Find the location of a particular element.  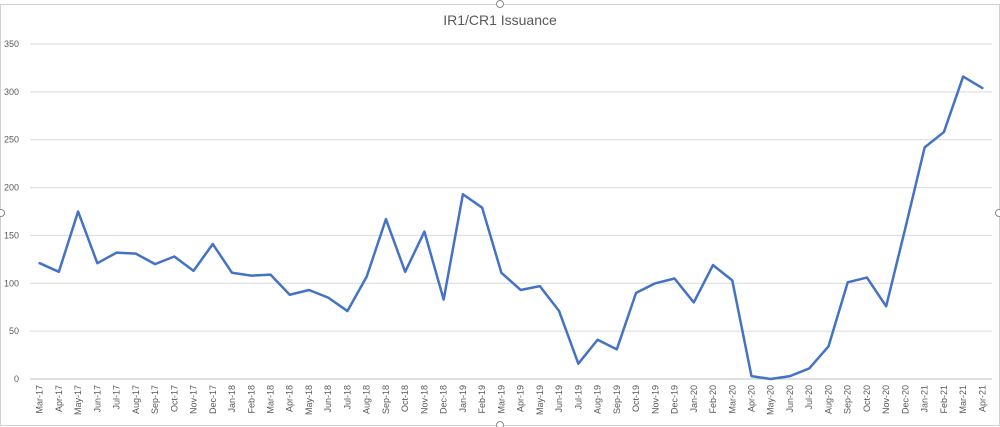

x-tick-label: Apr-21 is located at coordinates (982, 398).